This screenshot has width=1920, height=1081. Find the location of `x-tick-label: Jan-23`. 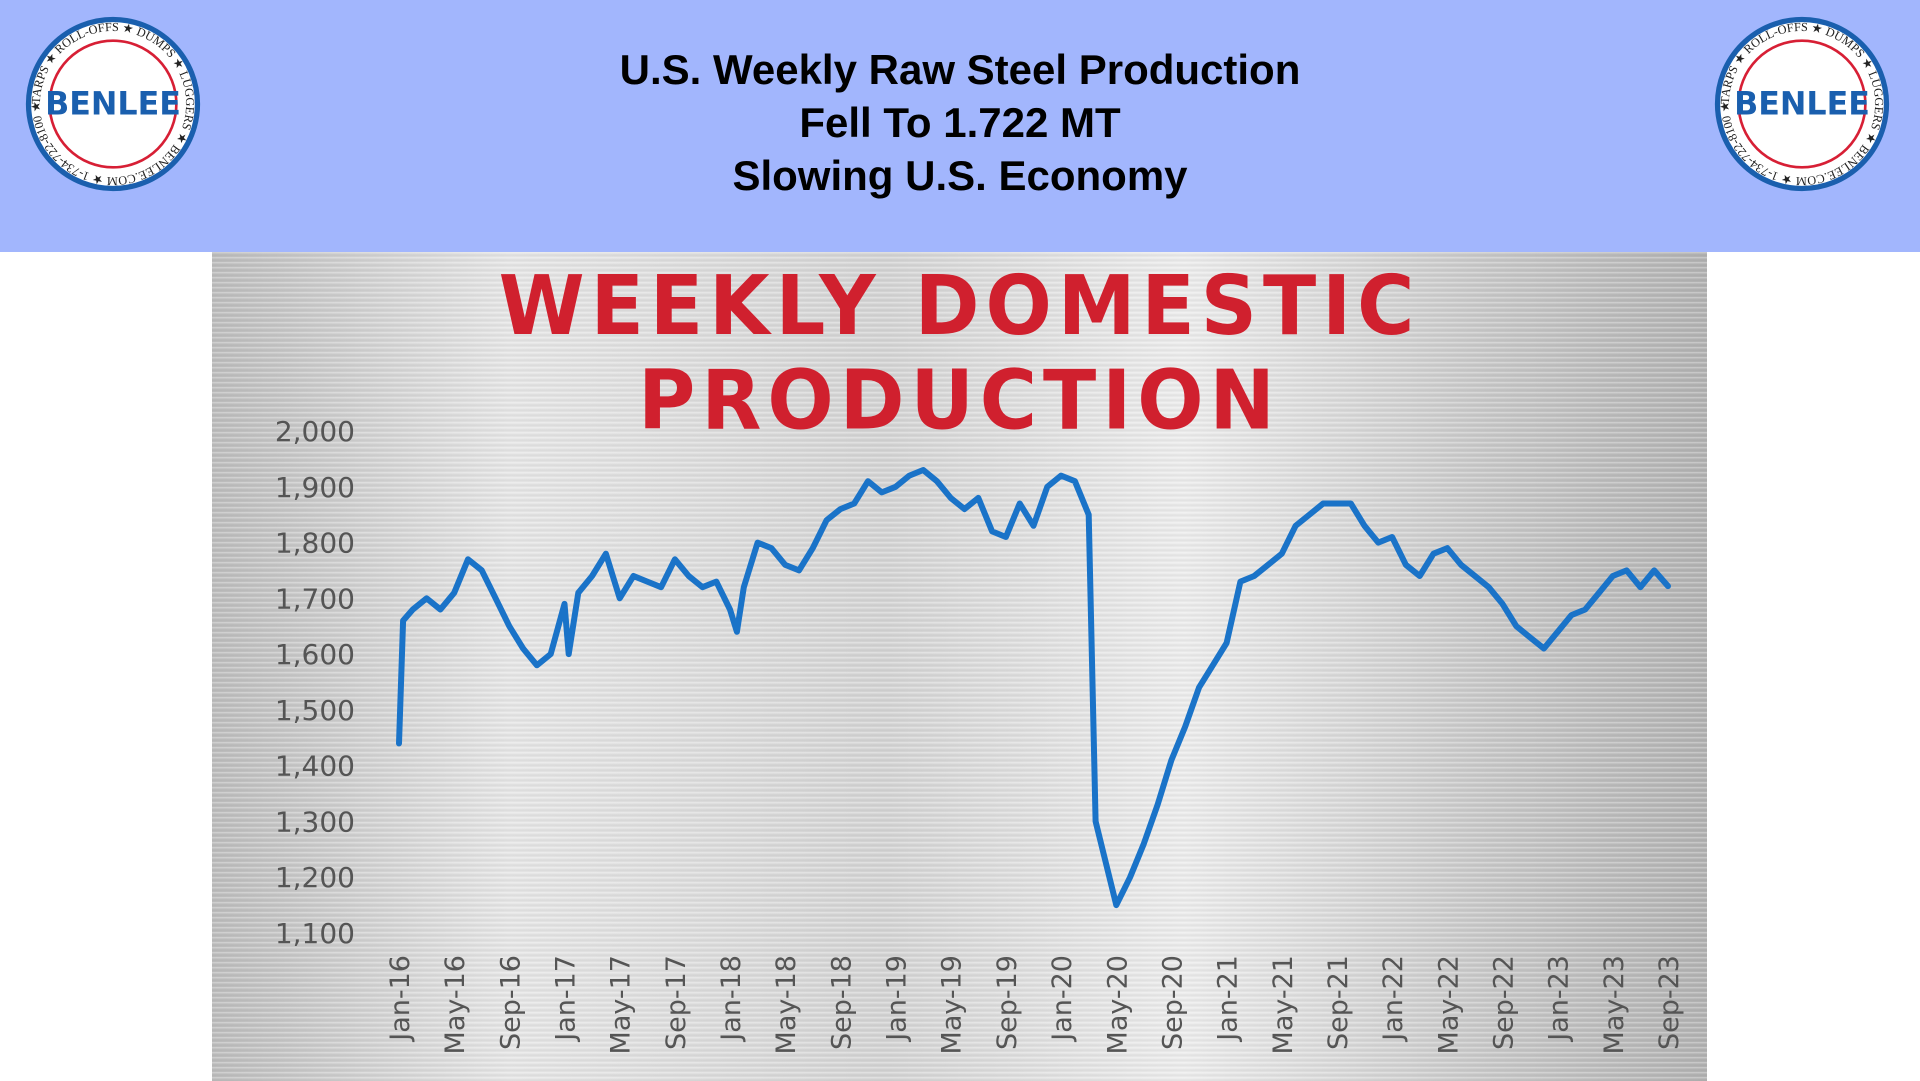

x-tick-label: Jan-23 is located at coordinates (1559, 999).